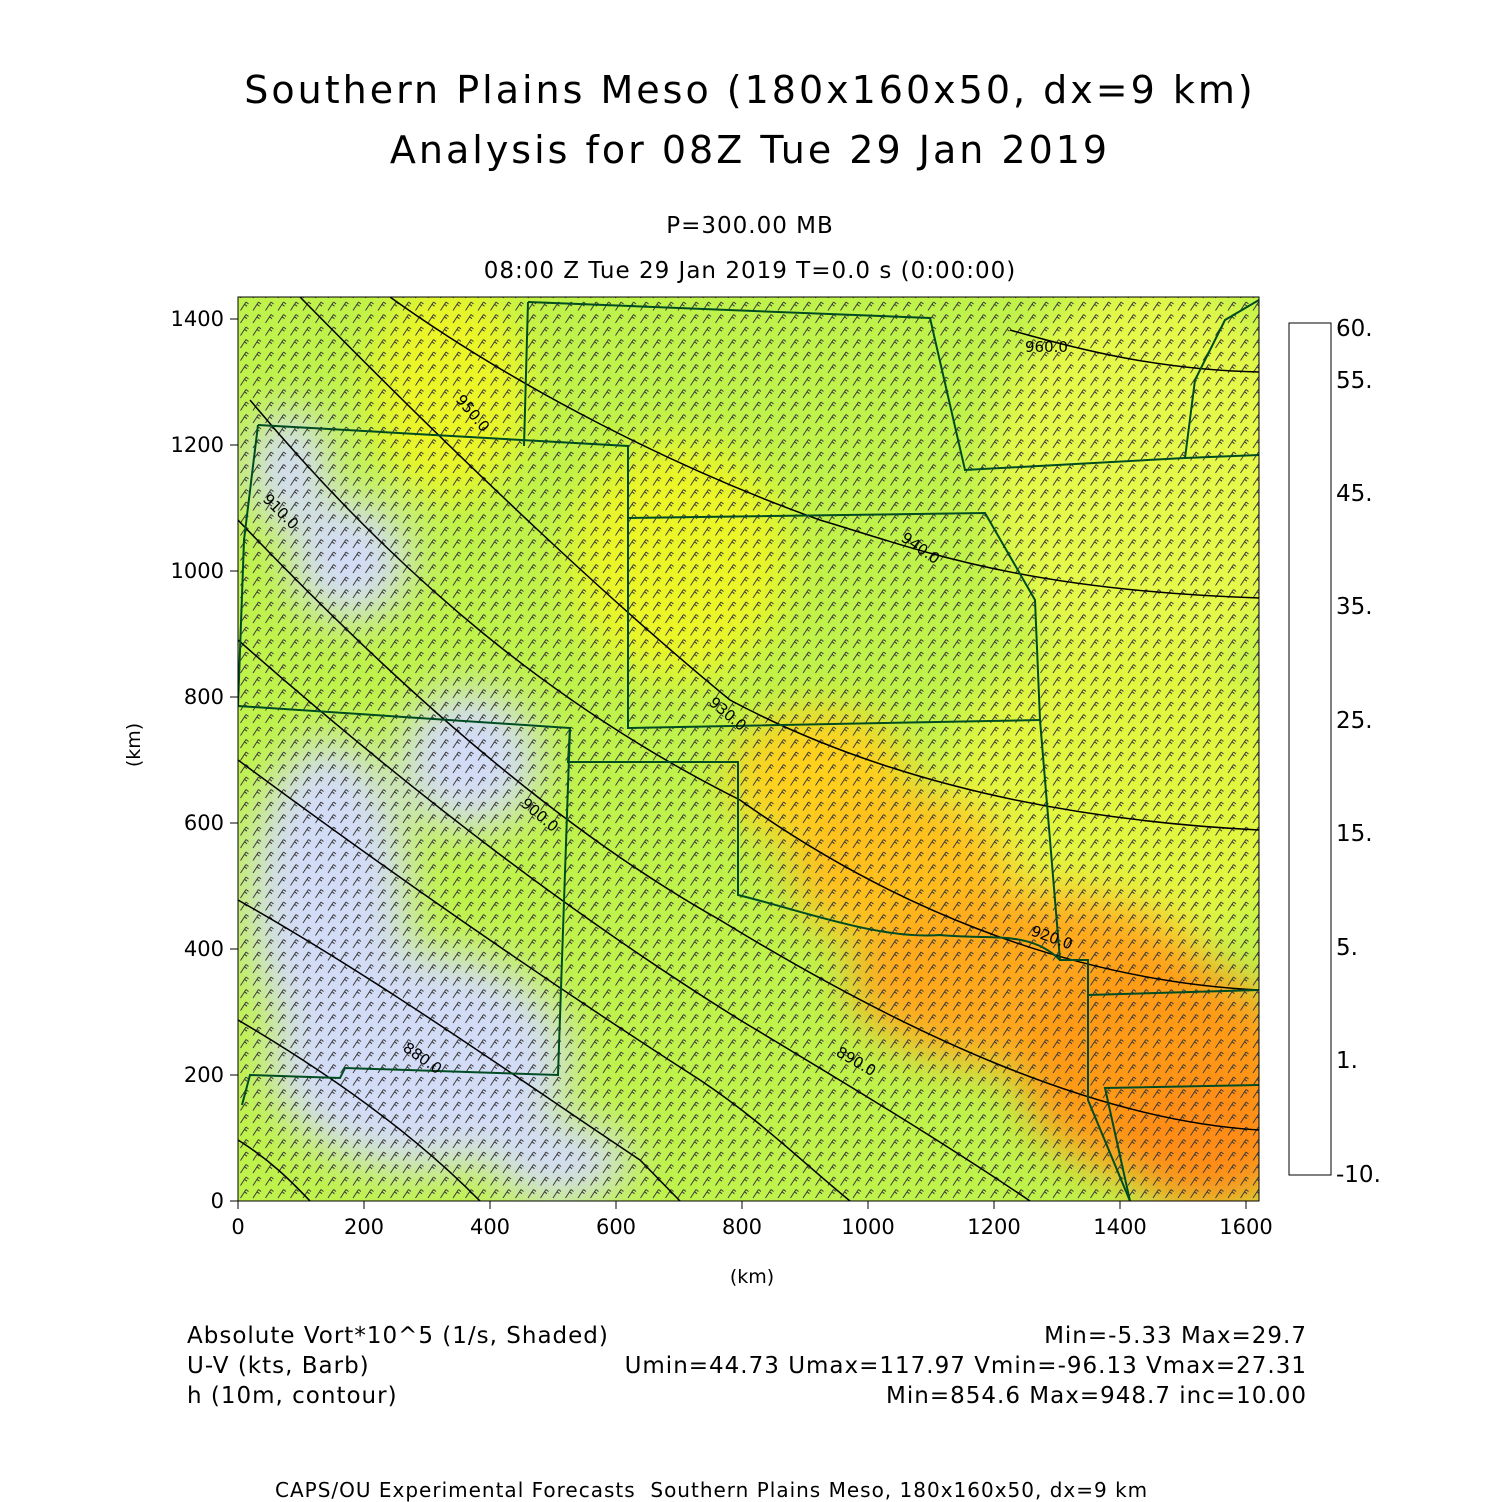 Image resolution: width=1500 pixels, height=1502 pixels. Describe the element at coordinates (616, 1227) in the screenshot. I see `x-tick-label: 600` at that location.